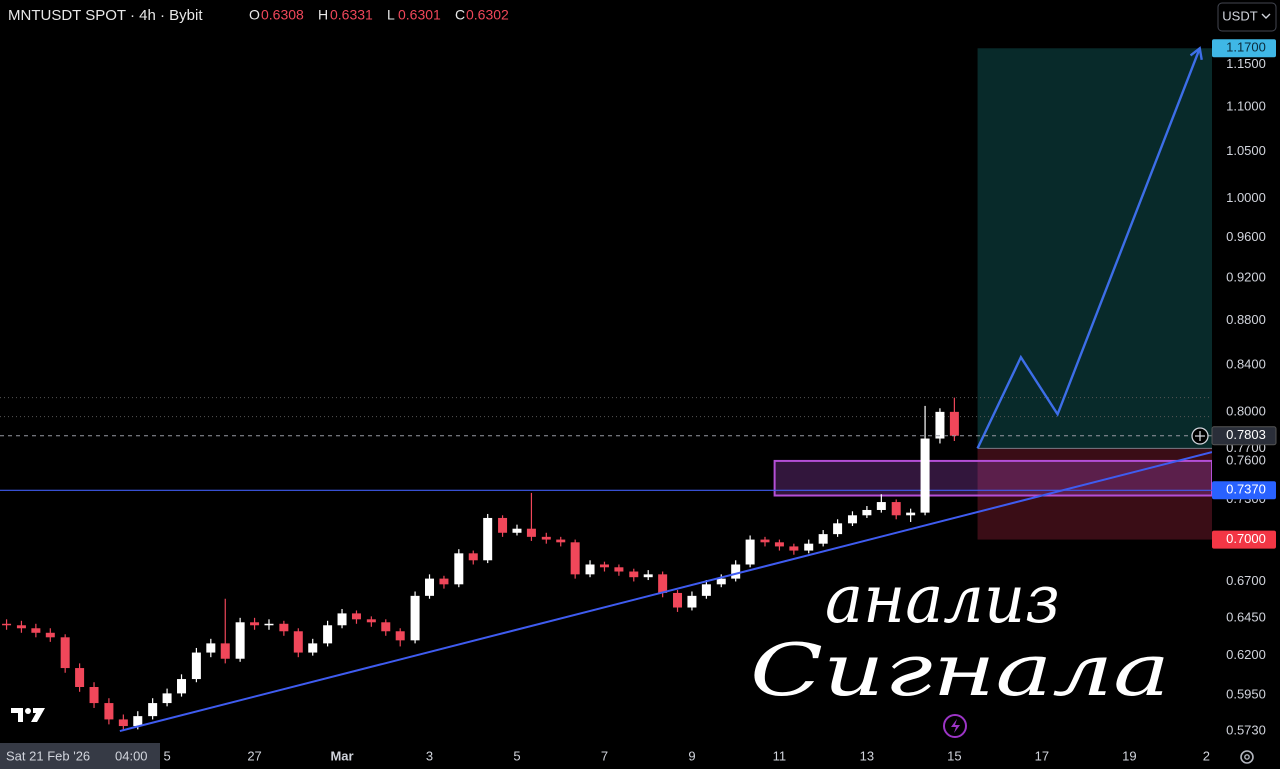 Image resolution: width=1280 pixels, height=769 pixels. What do you see at coordinates (351, 15) in the screenshot?
I see `ohlc-value: 0.6331` at bounding box center [351, 15].